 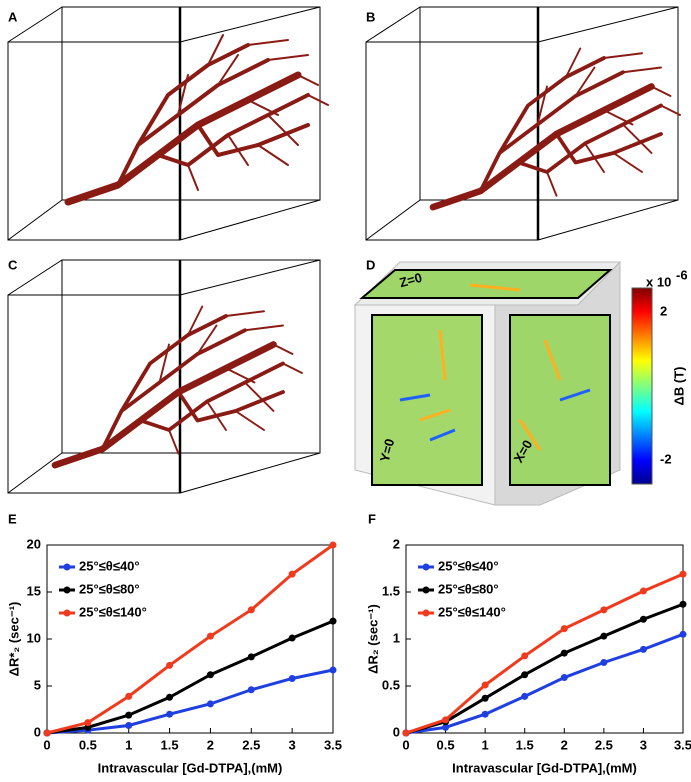 I want to click on panel-label: E, so click(x=12, y=518).